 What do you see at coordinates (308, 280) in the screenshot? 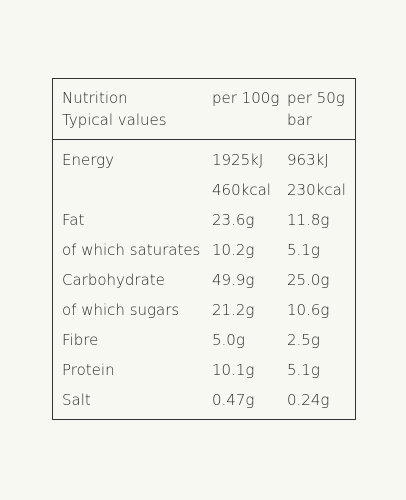
I see `value-per-50g: 25.0g` at bounding box center [308, 280].